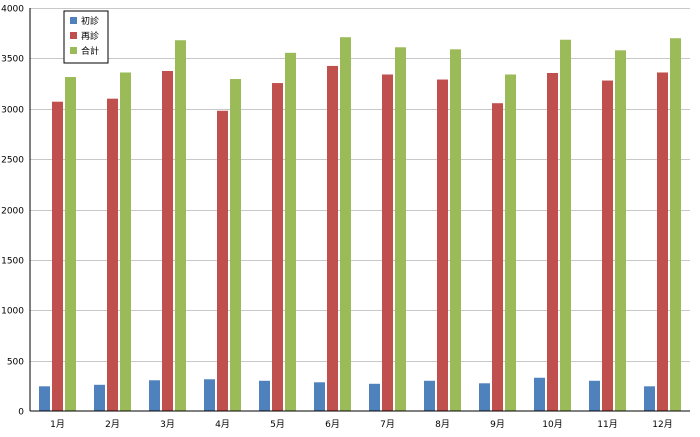 Image resolution: width=700 pixels, height=437 pixels. I want to click on y-tick-label: 4000, so click(12, 10).